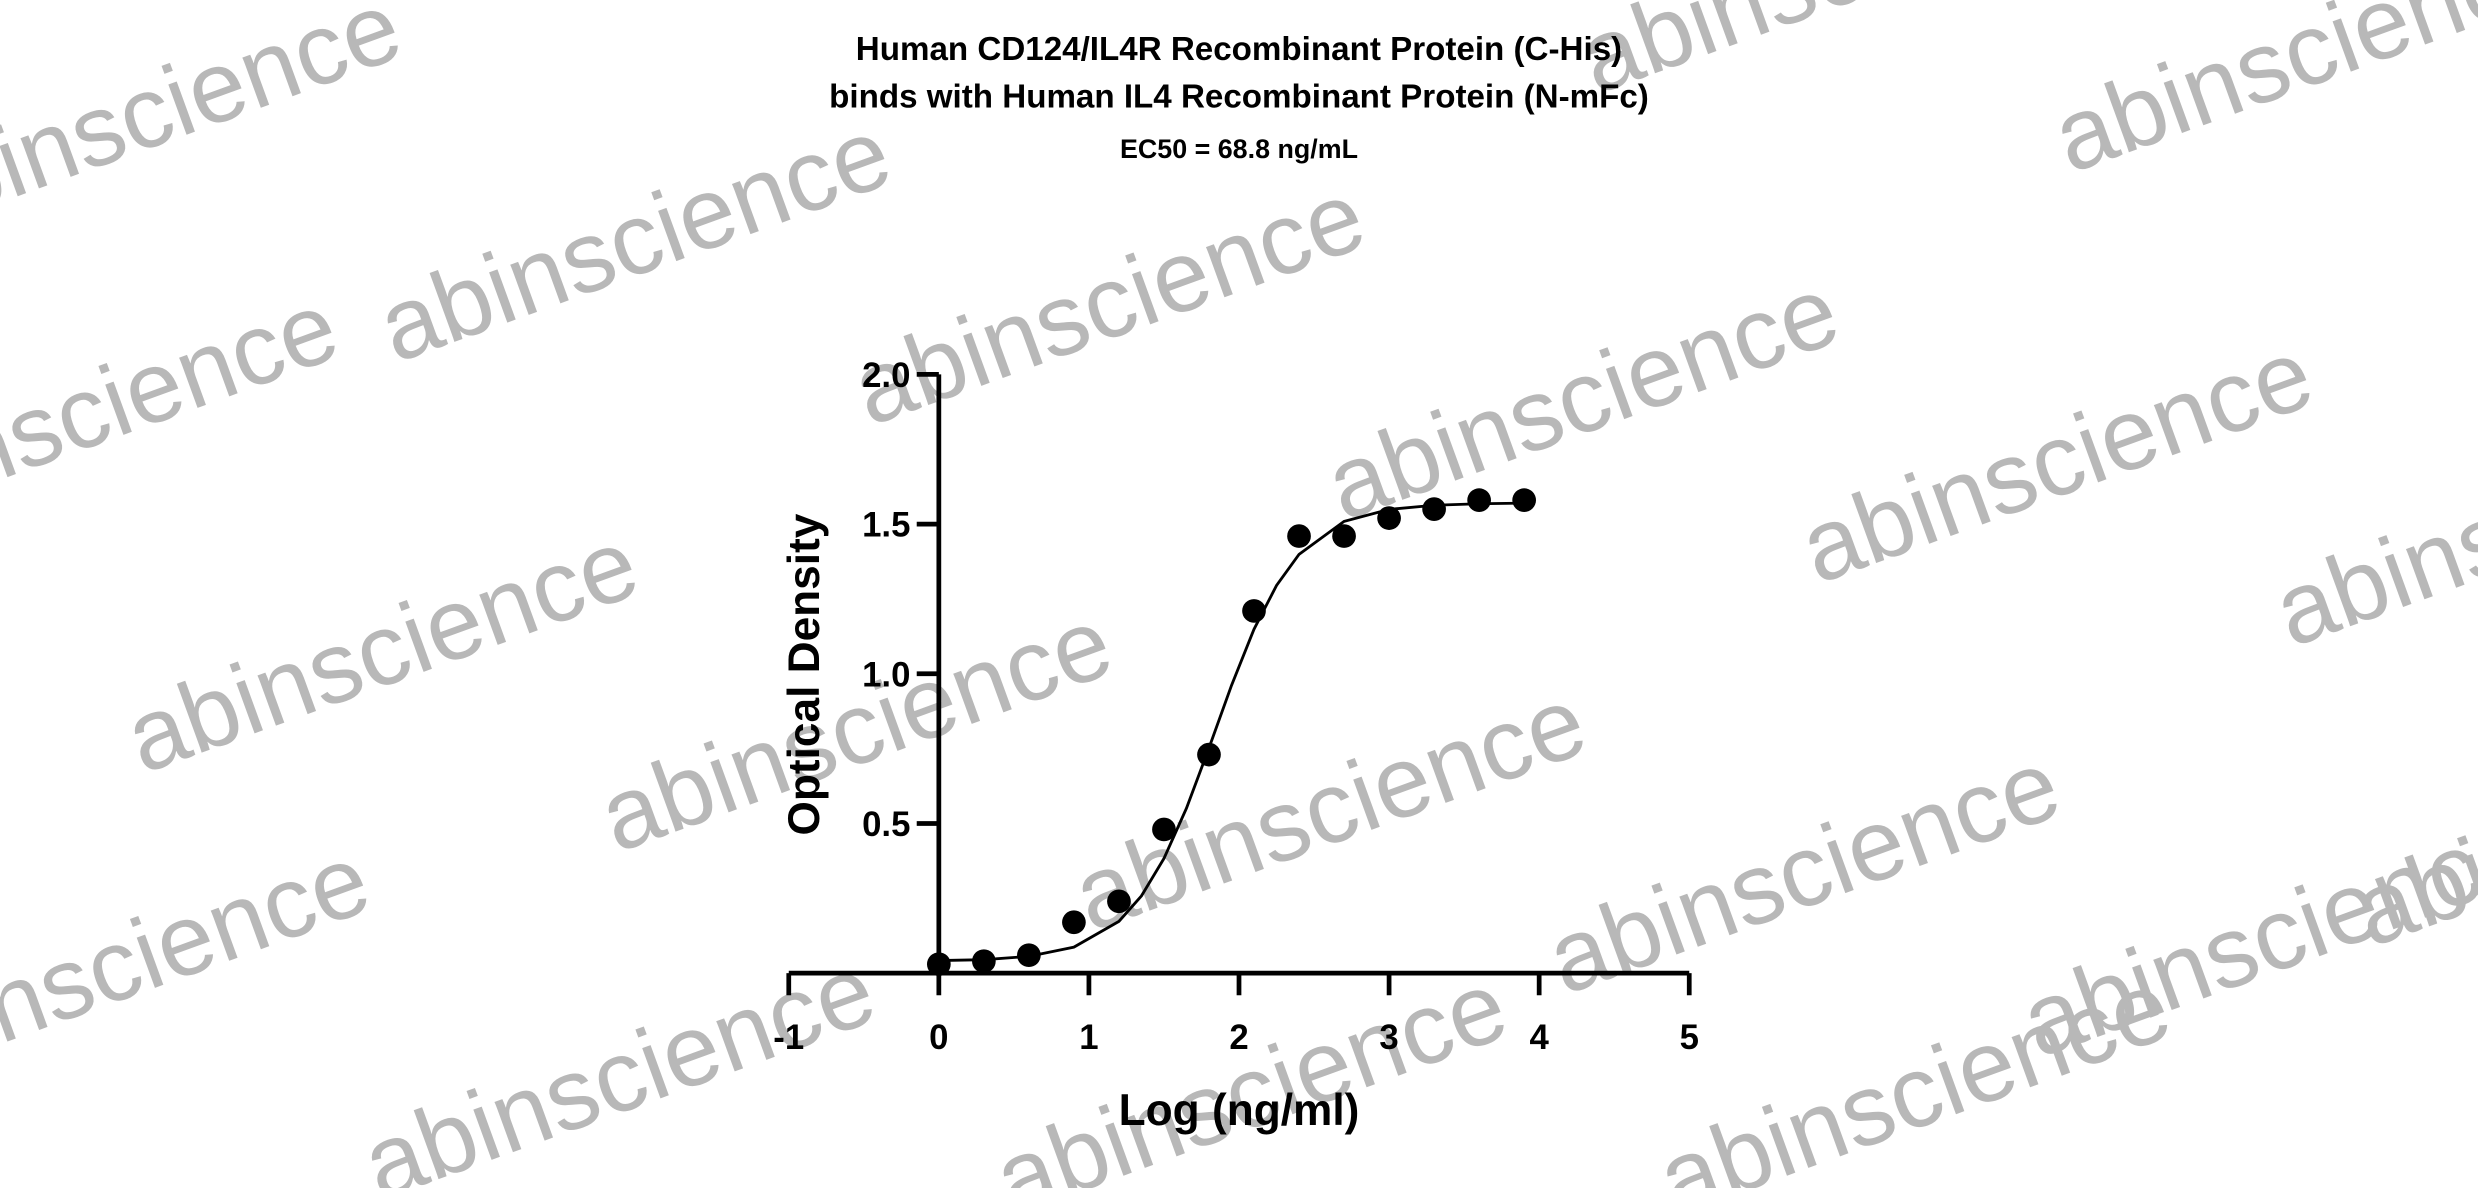 This screenshot has width=2478, height=1188. Describe the element at coordinates (1239, 1110) in the screenshot. I see `x-axis-label: Log (ng/ml)` at that location.